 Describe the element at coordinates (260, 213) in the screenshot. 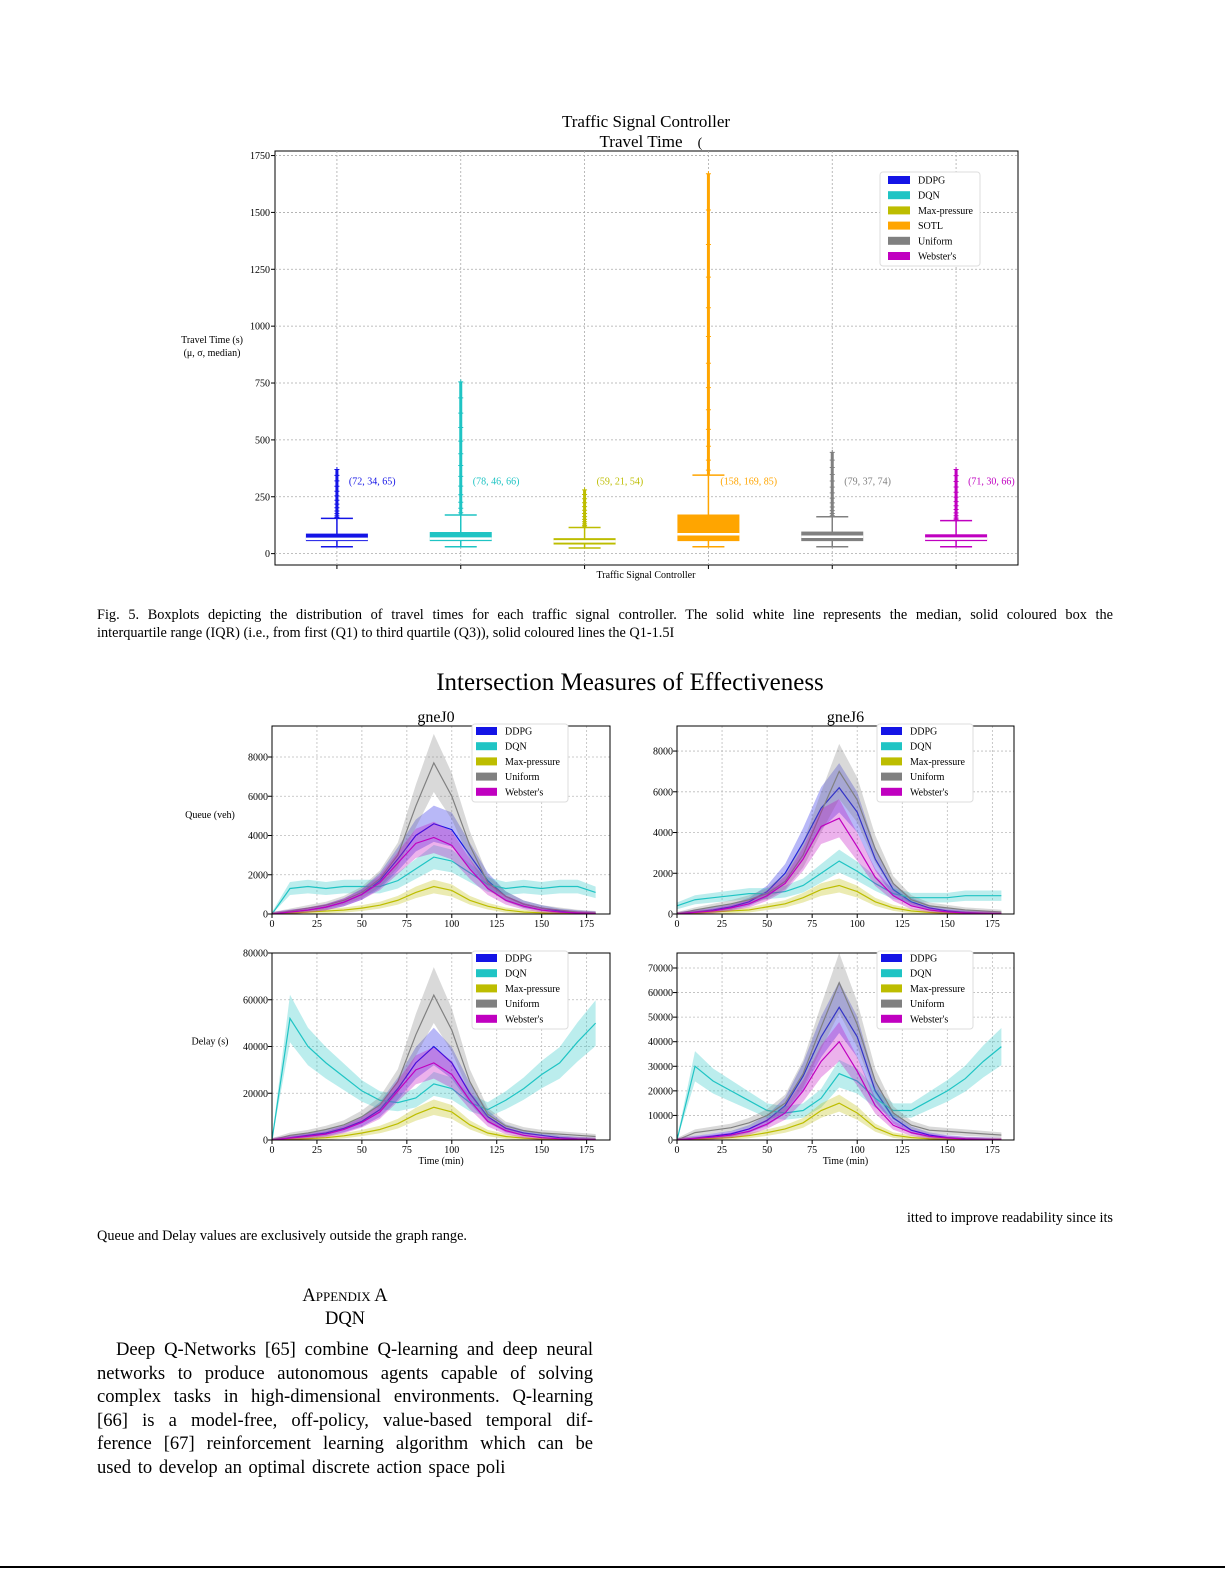

I see `y-tick-label: 1500` at that location.